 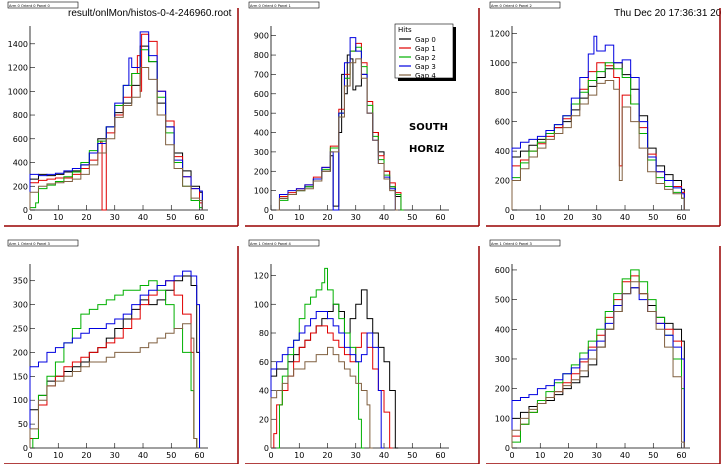 I want to click on legend-box, so click(x=424, y=51).